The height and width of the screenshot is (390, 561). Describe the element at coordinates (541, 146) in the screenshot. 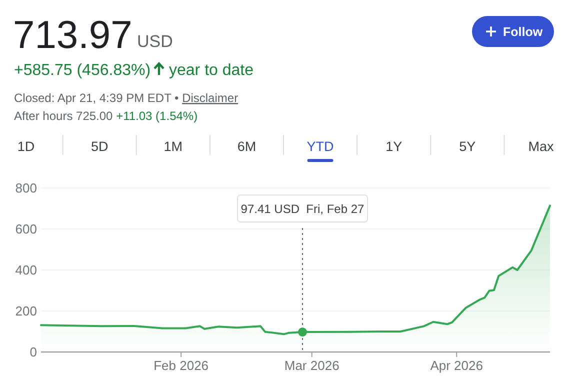

I see `text: Max` at that location.